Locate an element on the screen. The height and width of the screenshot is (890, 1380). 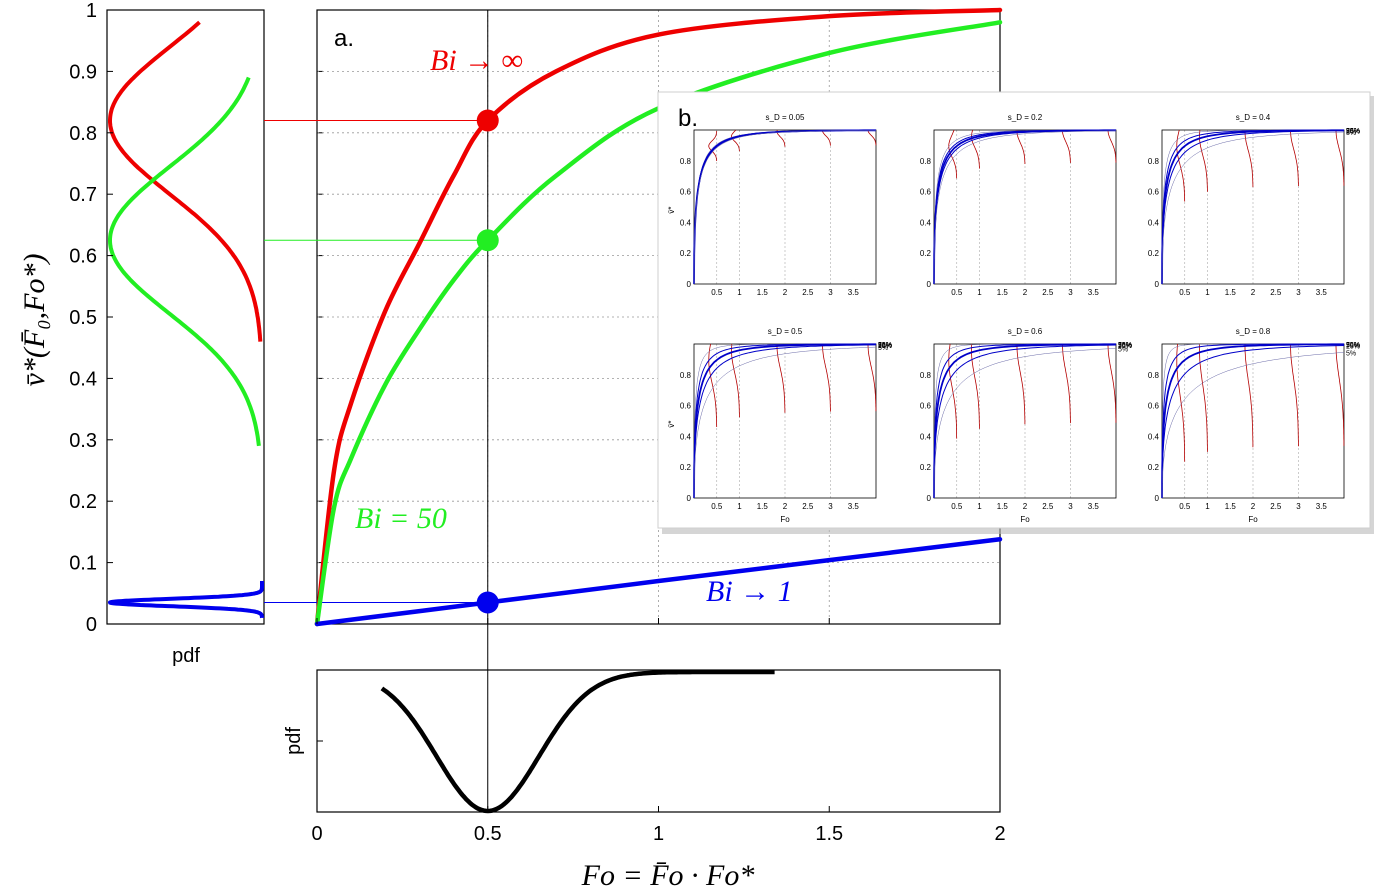
panel-label-a: a. is located at coordinates (344, 38).